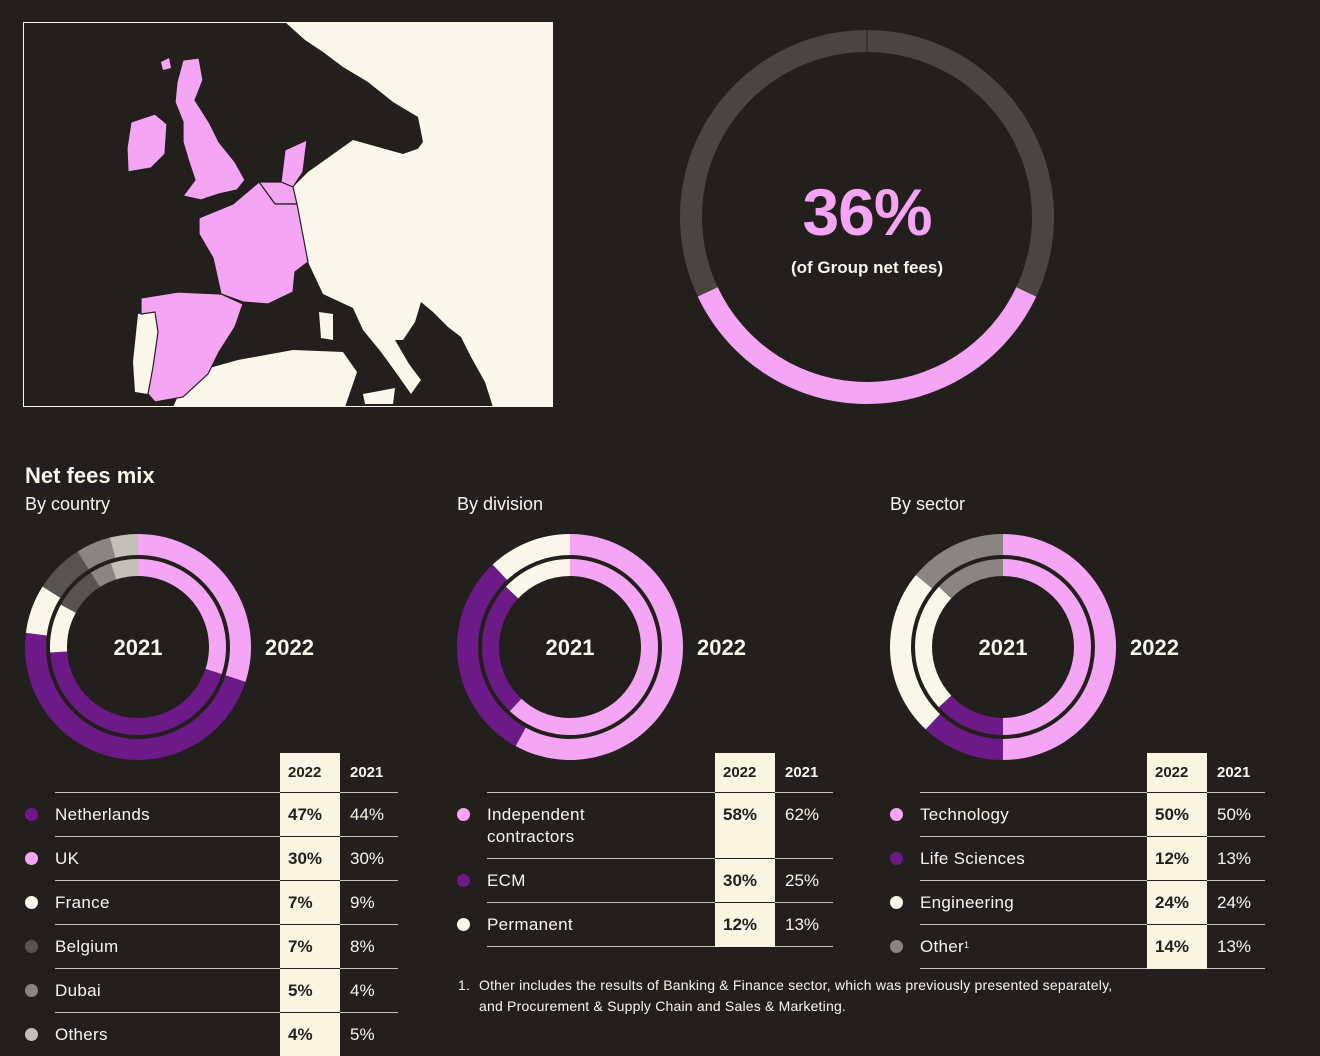 The width and height of the screenshot is (1320, 1056). I want to click on donut-chart-division: 2021, so click(570, 647).